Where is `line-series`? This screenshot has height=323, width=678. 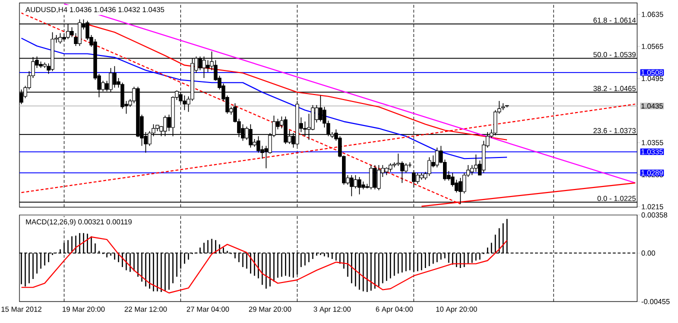 line-series is located at coordinates (264, 265).